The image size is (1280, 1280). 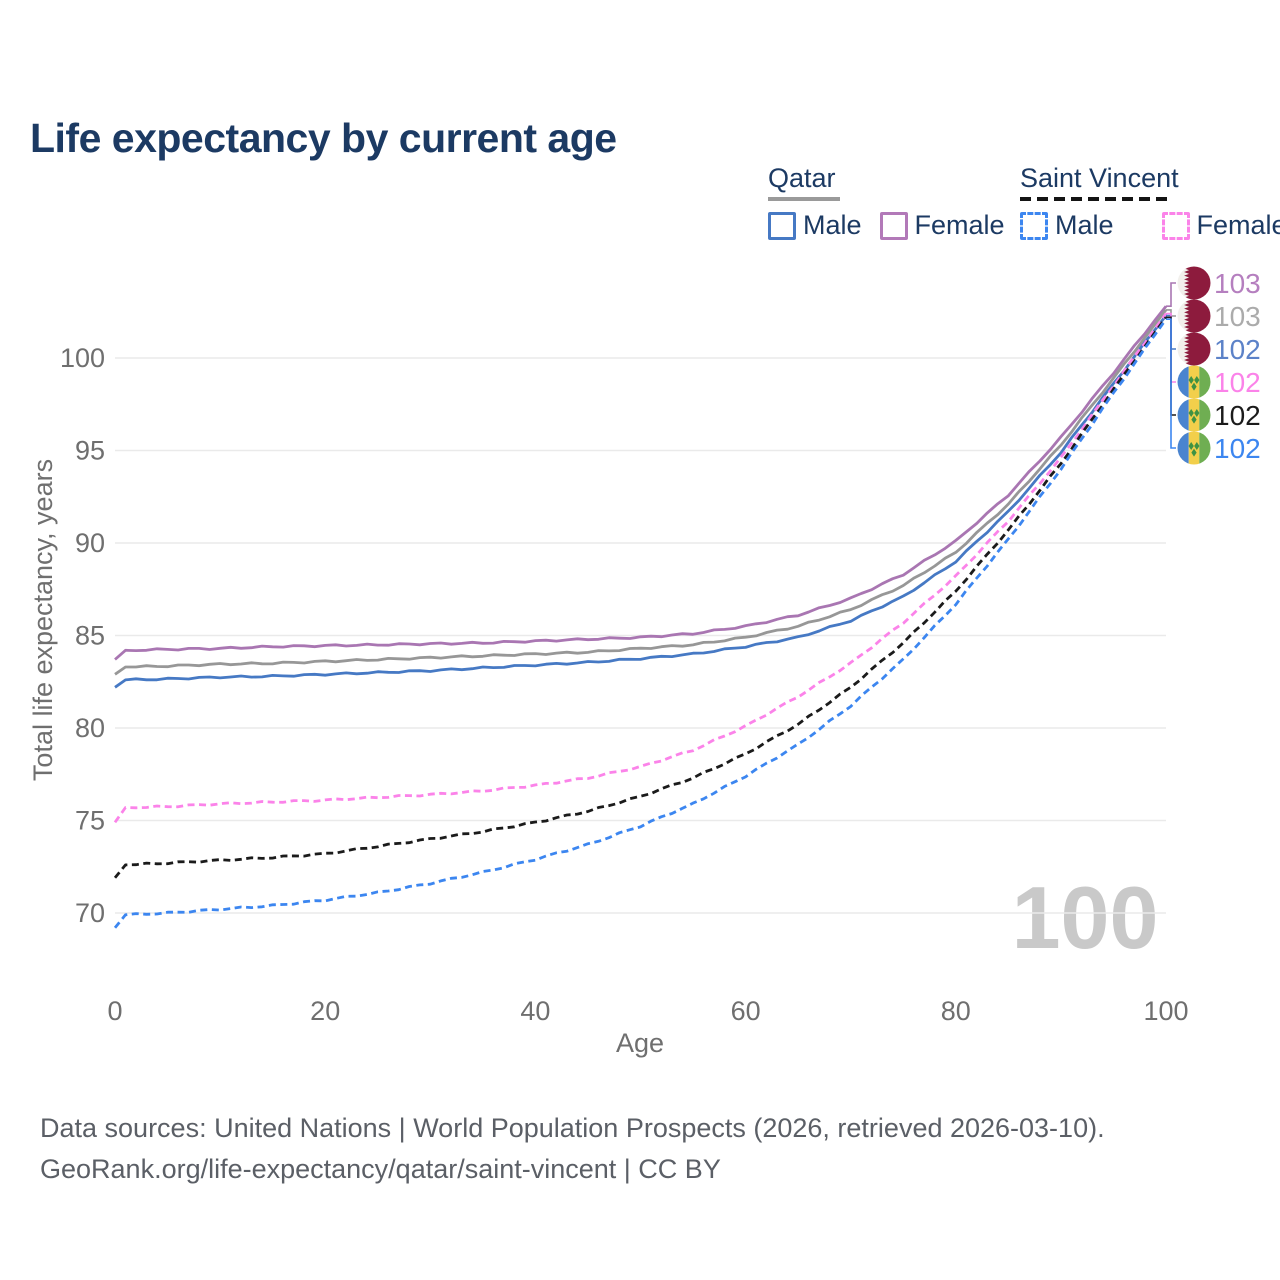 I want to click on y-tick-label-85: 85, so click(x=90, y=636).